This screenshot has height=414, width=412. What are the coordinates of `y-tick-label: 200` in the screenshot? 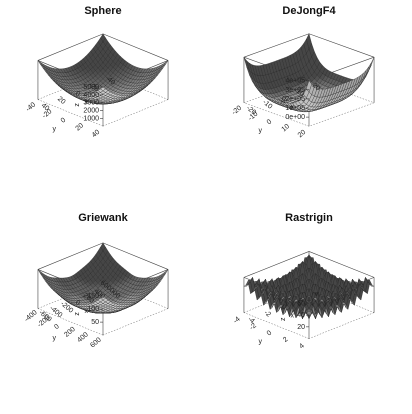 It's located at (70, 332).